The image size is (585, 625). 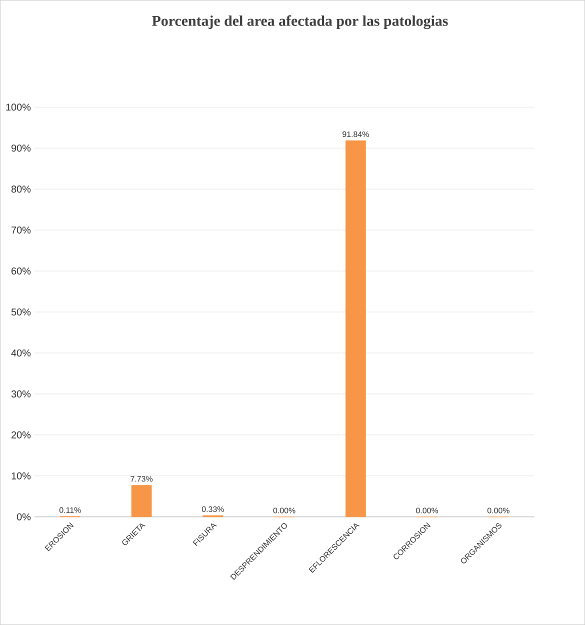 I want to click on y-tick-label: 10%, so click(x=21, y=476).